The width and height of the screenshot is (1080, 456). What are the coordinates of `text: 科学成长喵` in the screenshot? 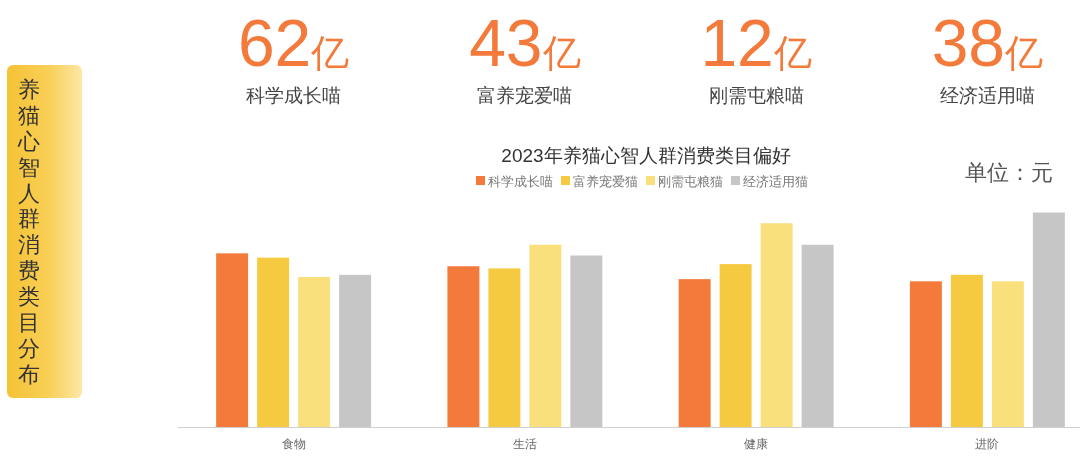 It's located at (294, 95).